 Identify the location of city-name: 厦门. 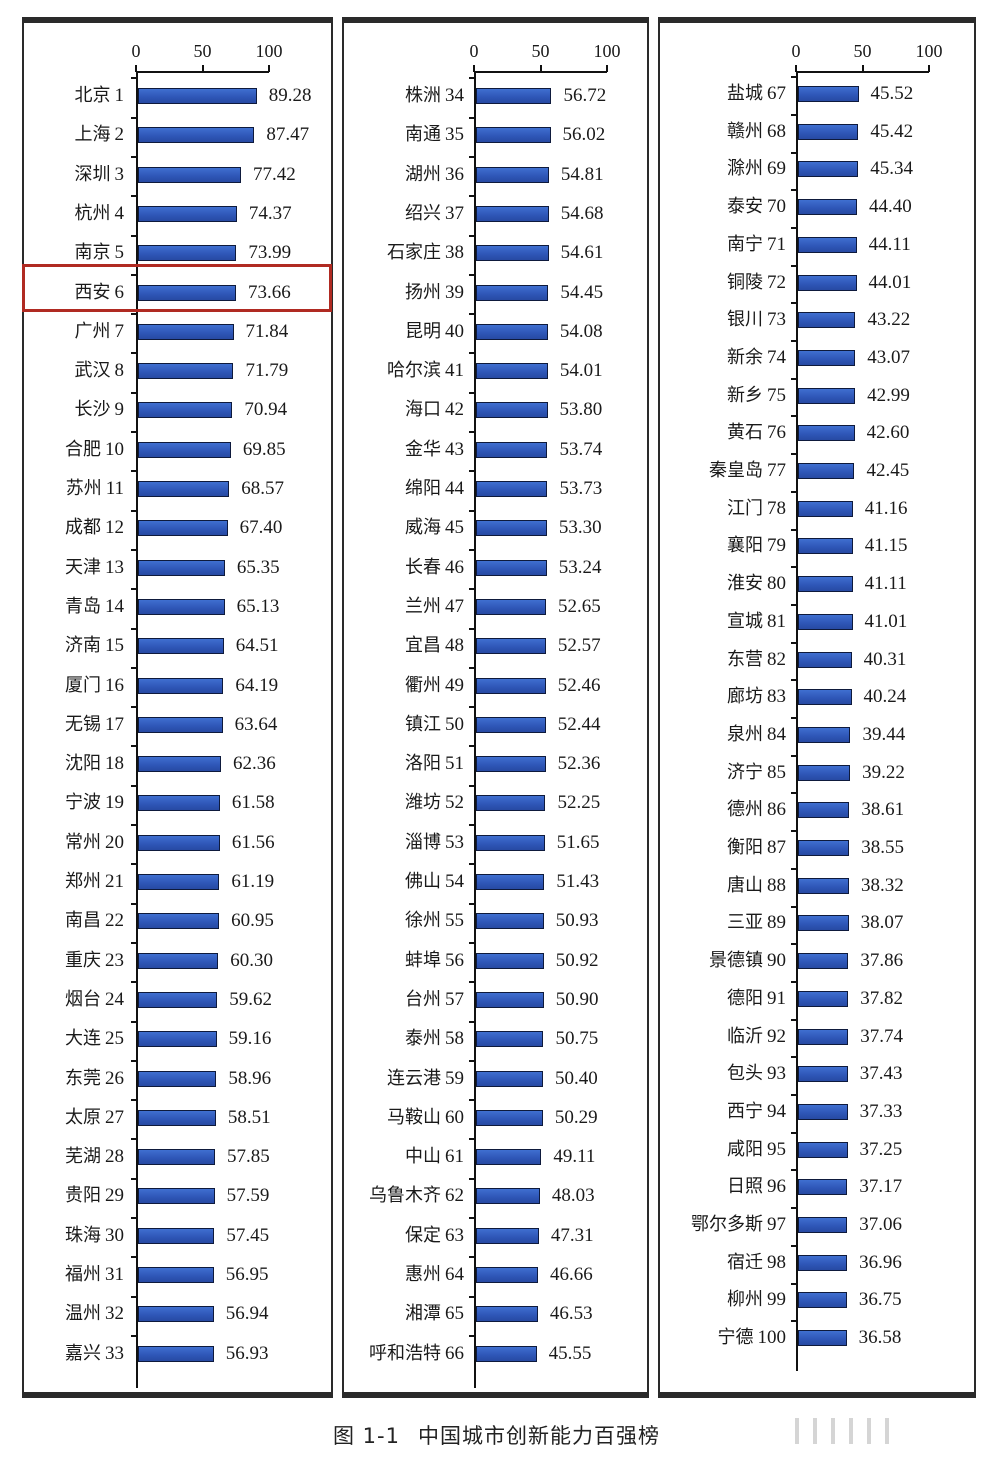
(83, 685).